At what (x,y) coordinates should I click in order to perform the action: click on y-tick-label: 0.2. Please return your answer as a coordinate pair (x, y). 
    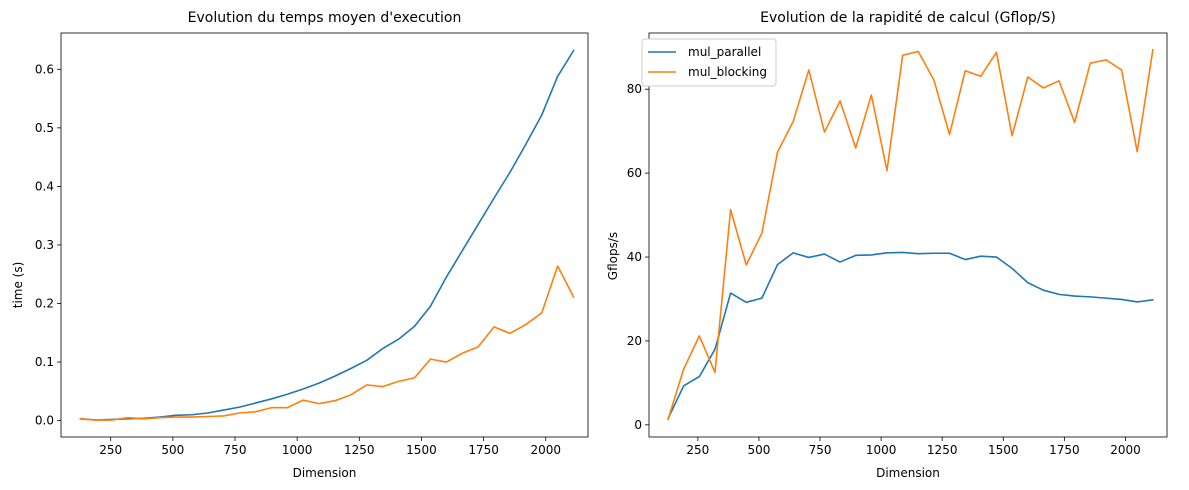
    Looking at the image, I should click on (44, 304).